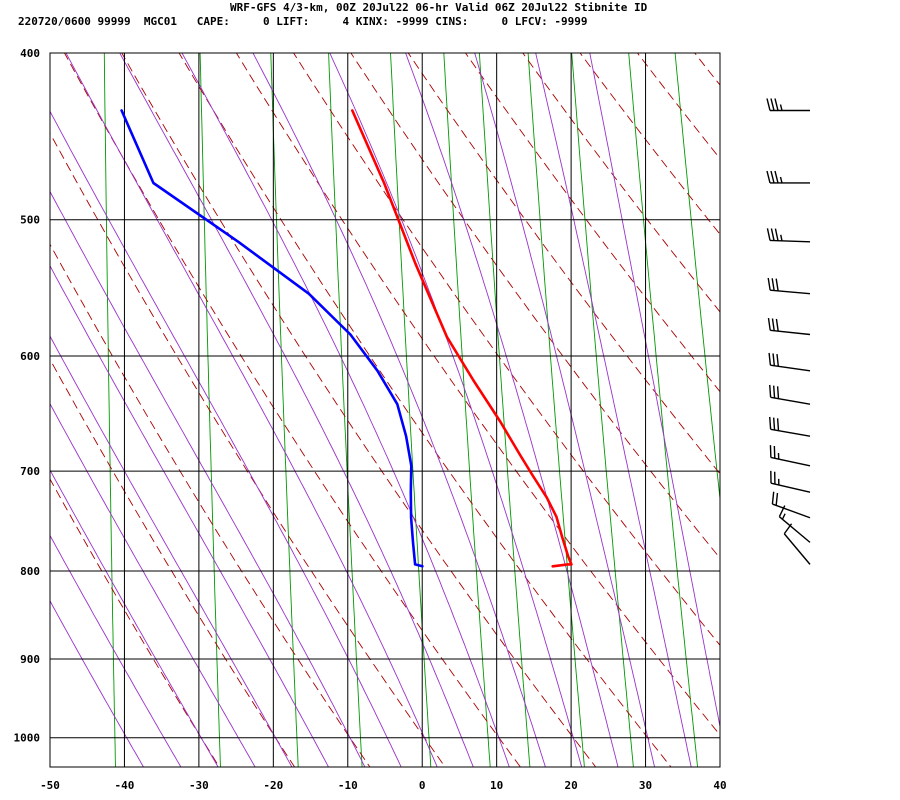 The width and height of the screenshot is (900, 800). Describe the element at coordinates (50, 785) in the screenshot. I see `x-tick-label: -50` at that location.